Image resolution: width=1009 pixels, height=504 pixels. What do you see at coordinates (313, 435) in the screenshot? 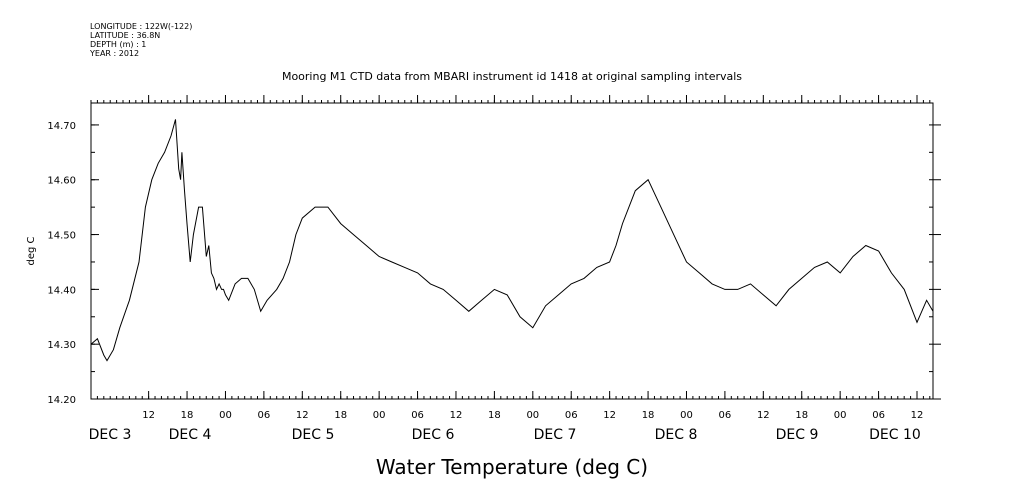
I see `day-label: DEC 5` at bounding box center [313, 435].